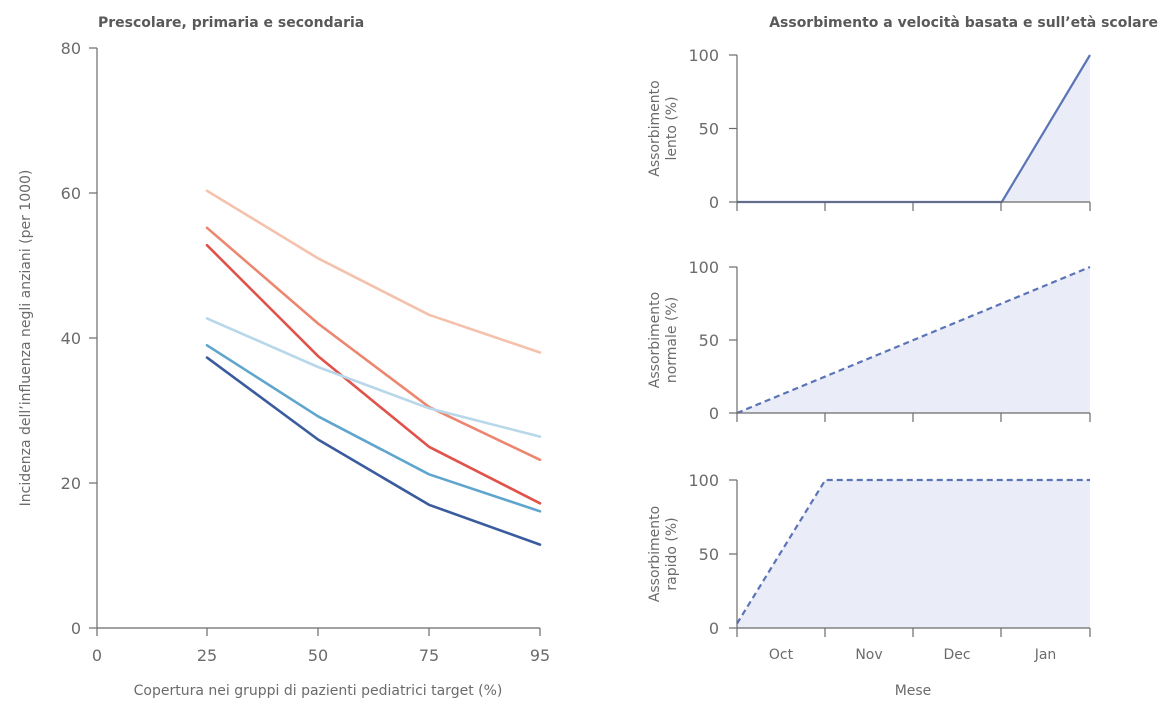 The width and height of the screenshot is (1166, 706). I want to click on left-x-tick-label: 25, so click(207, 655).